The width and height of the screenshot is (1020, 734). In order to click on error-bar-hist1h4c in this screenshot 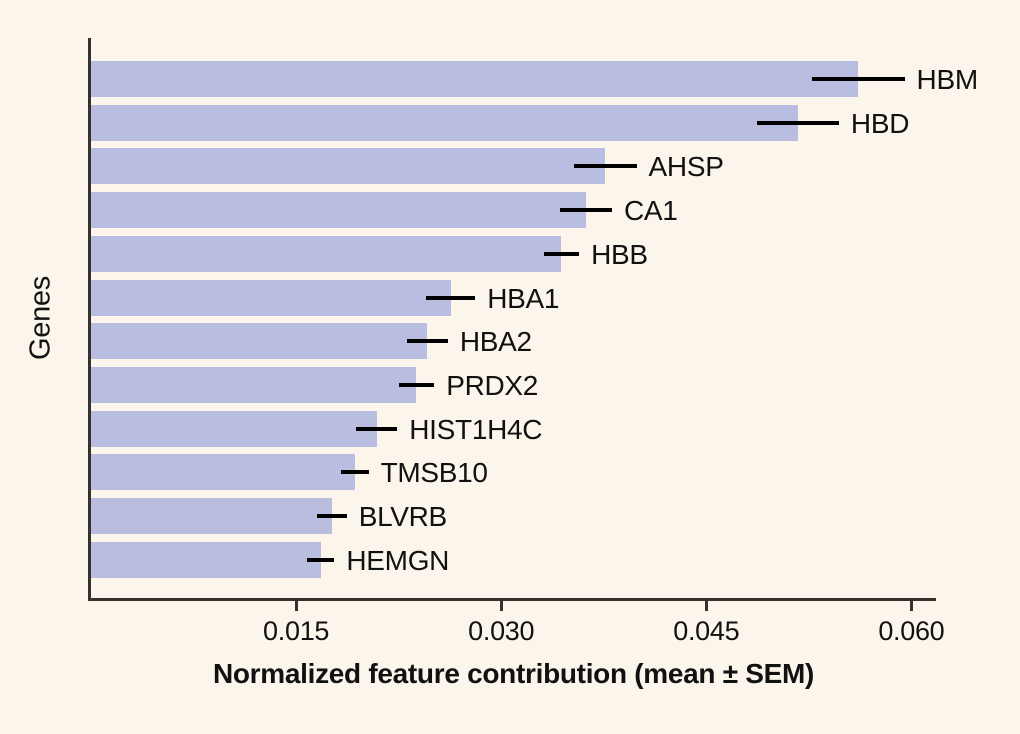, I will do `click(377, 428)`.